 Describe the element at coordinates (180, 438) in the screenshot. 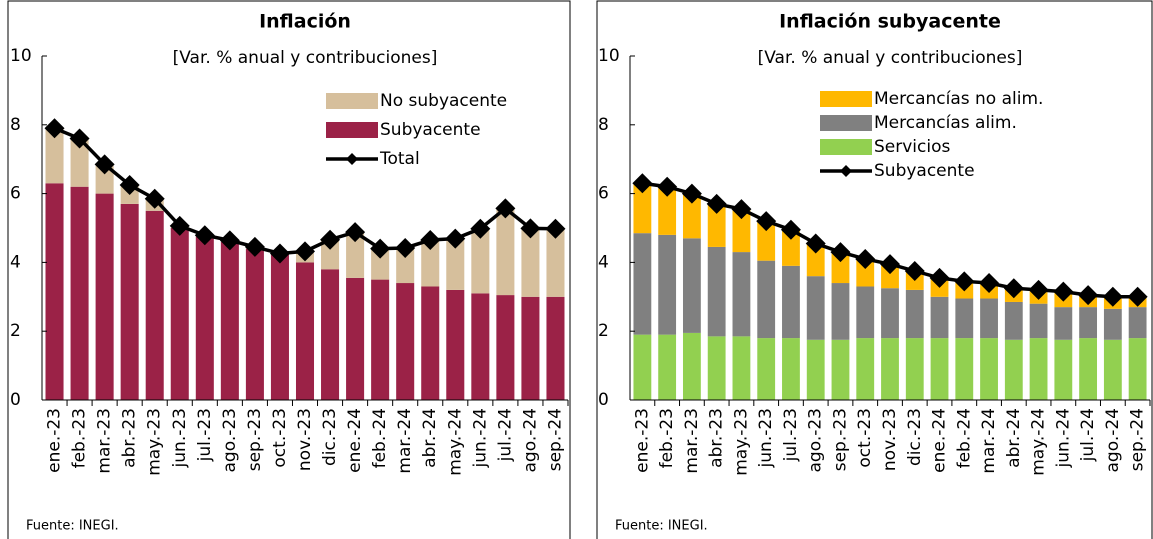

I see `x-tick-label: jun.-23` at that location.